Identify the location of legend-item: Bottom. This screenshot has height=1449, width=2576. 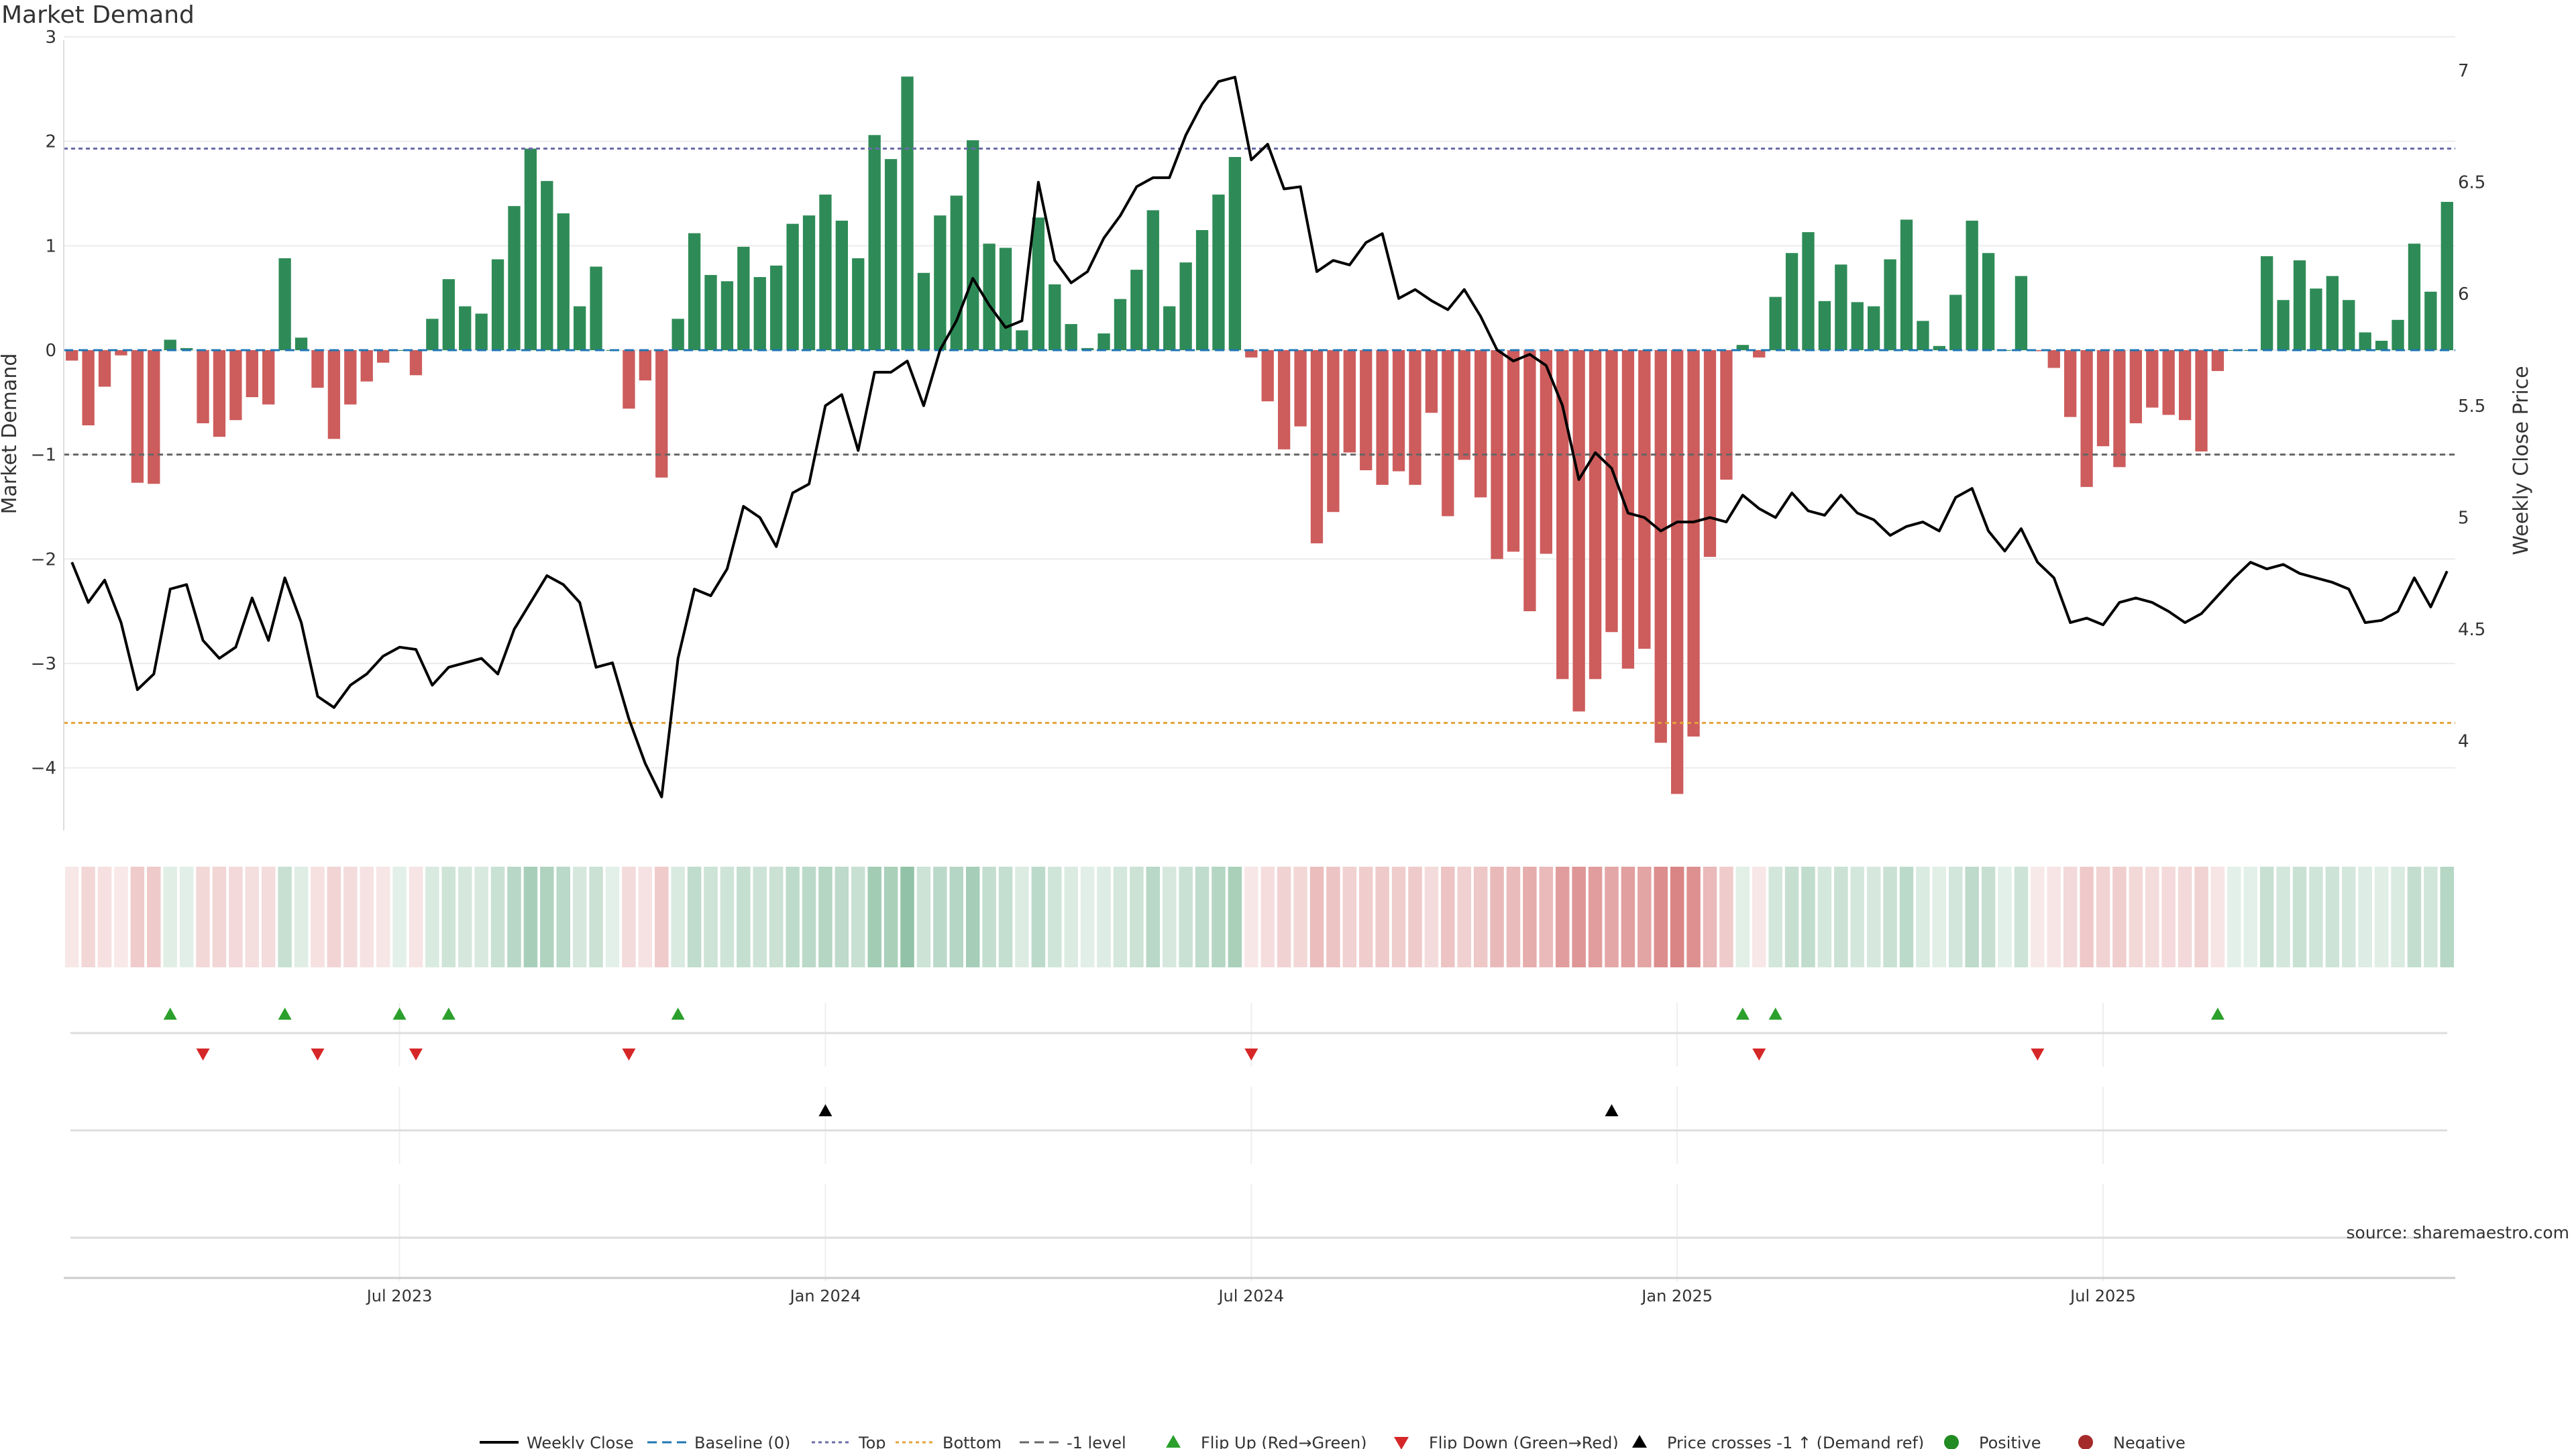
(949, 1441).